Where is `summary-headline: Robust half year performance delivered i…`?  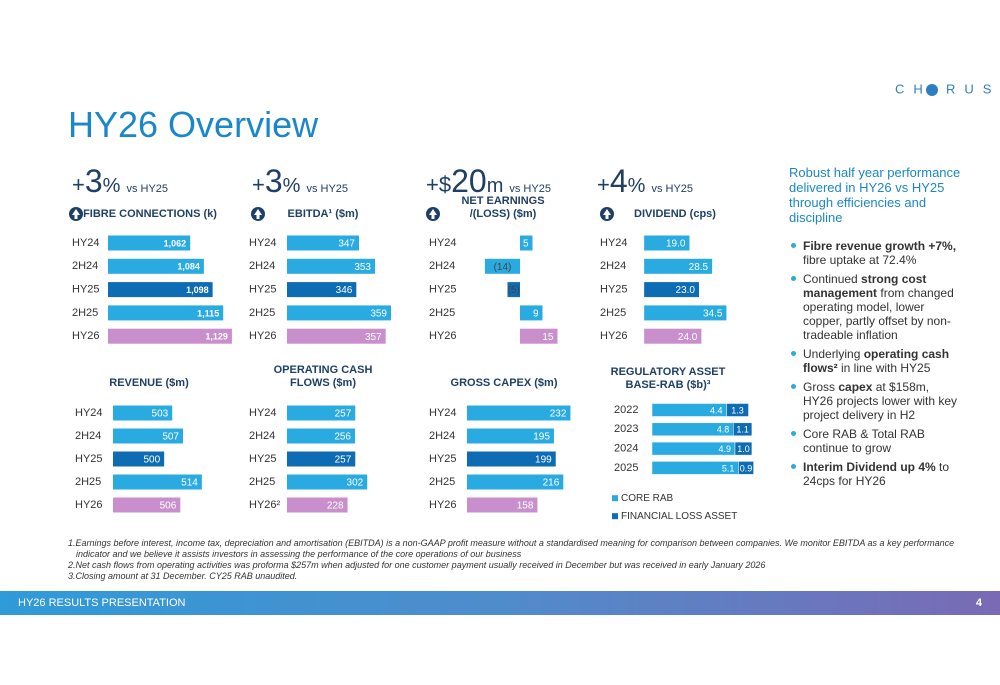
summary-headline: Robust half year performance delivered i… is located at coordinates (875, 195).